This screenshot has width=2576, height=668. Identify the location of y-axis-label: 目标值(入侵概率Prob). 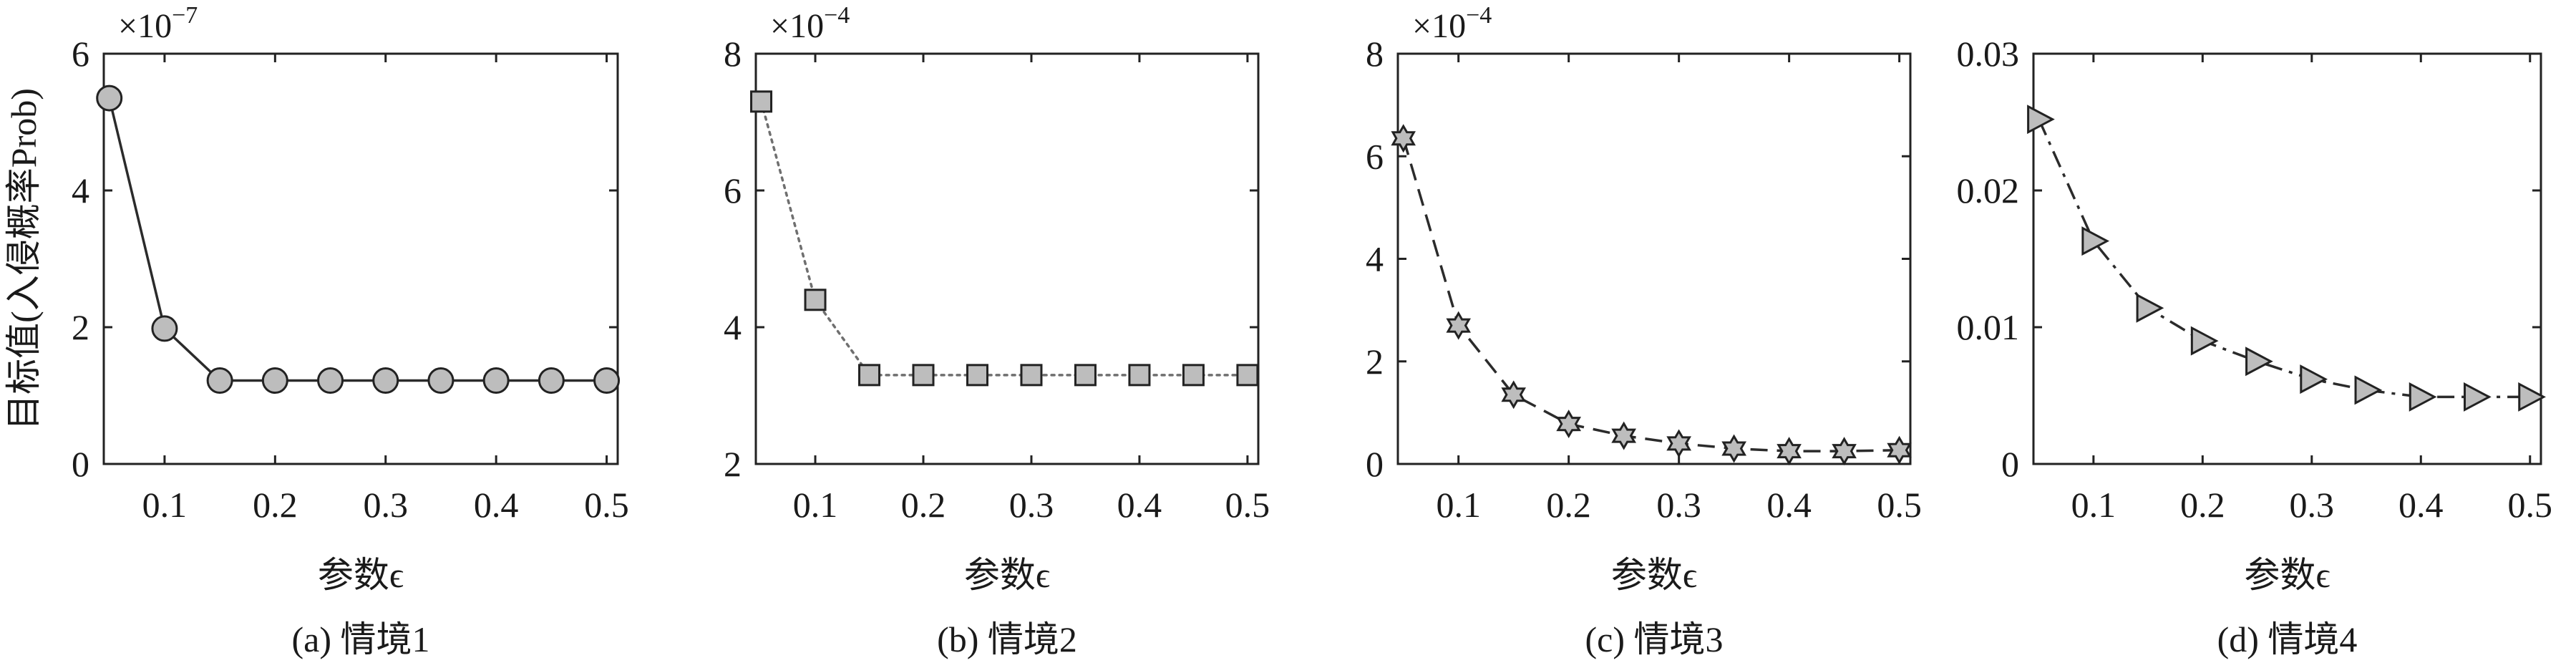
(24, 259).